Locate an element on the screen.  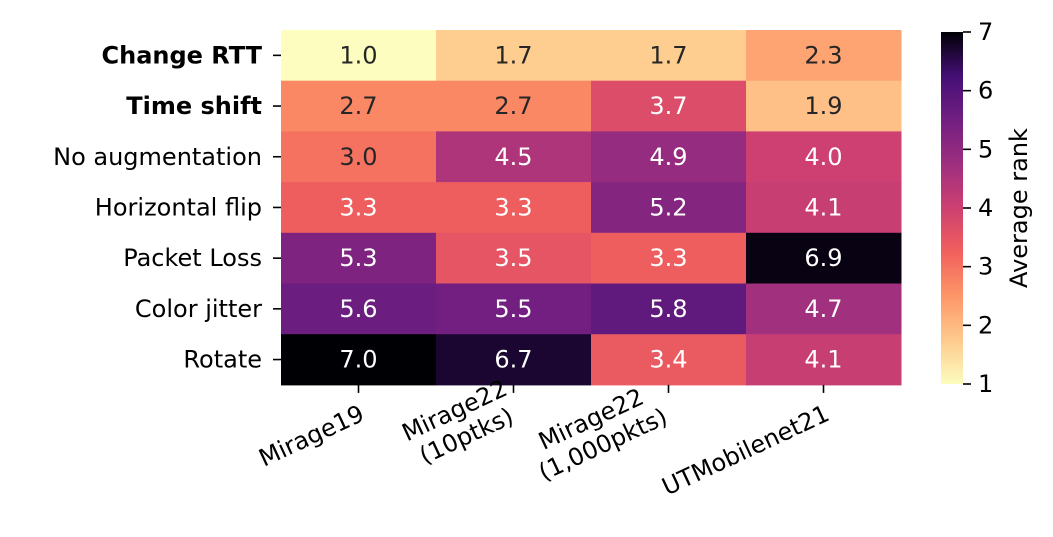
colorbar-tick-label: 3 is located at coordinates (985, 267).